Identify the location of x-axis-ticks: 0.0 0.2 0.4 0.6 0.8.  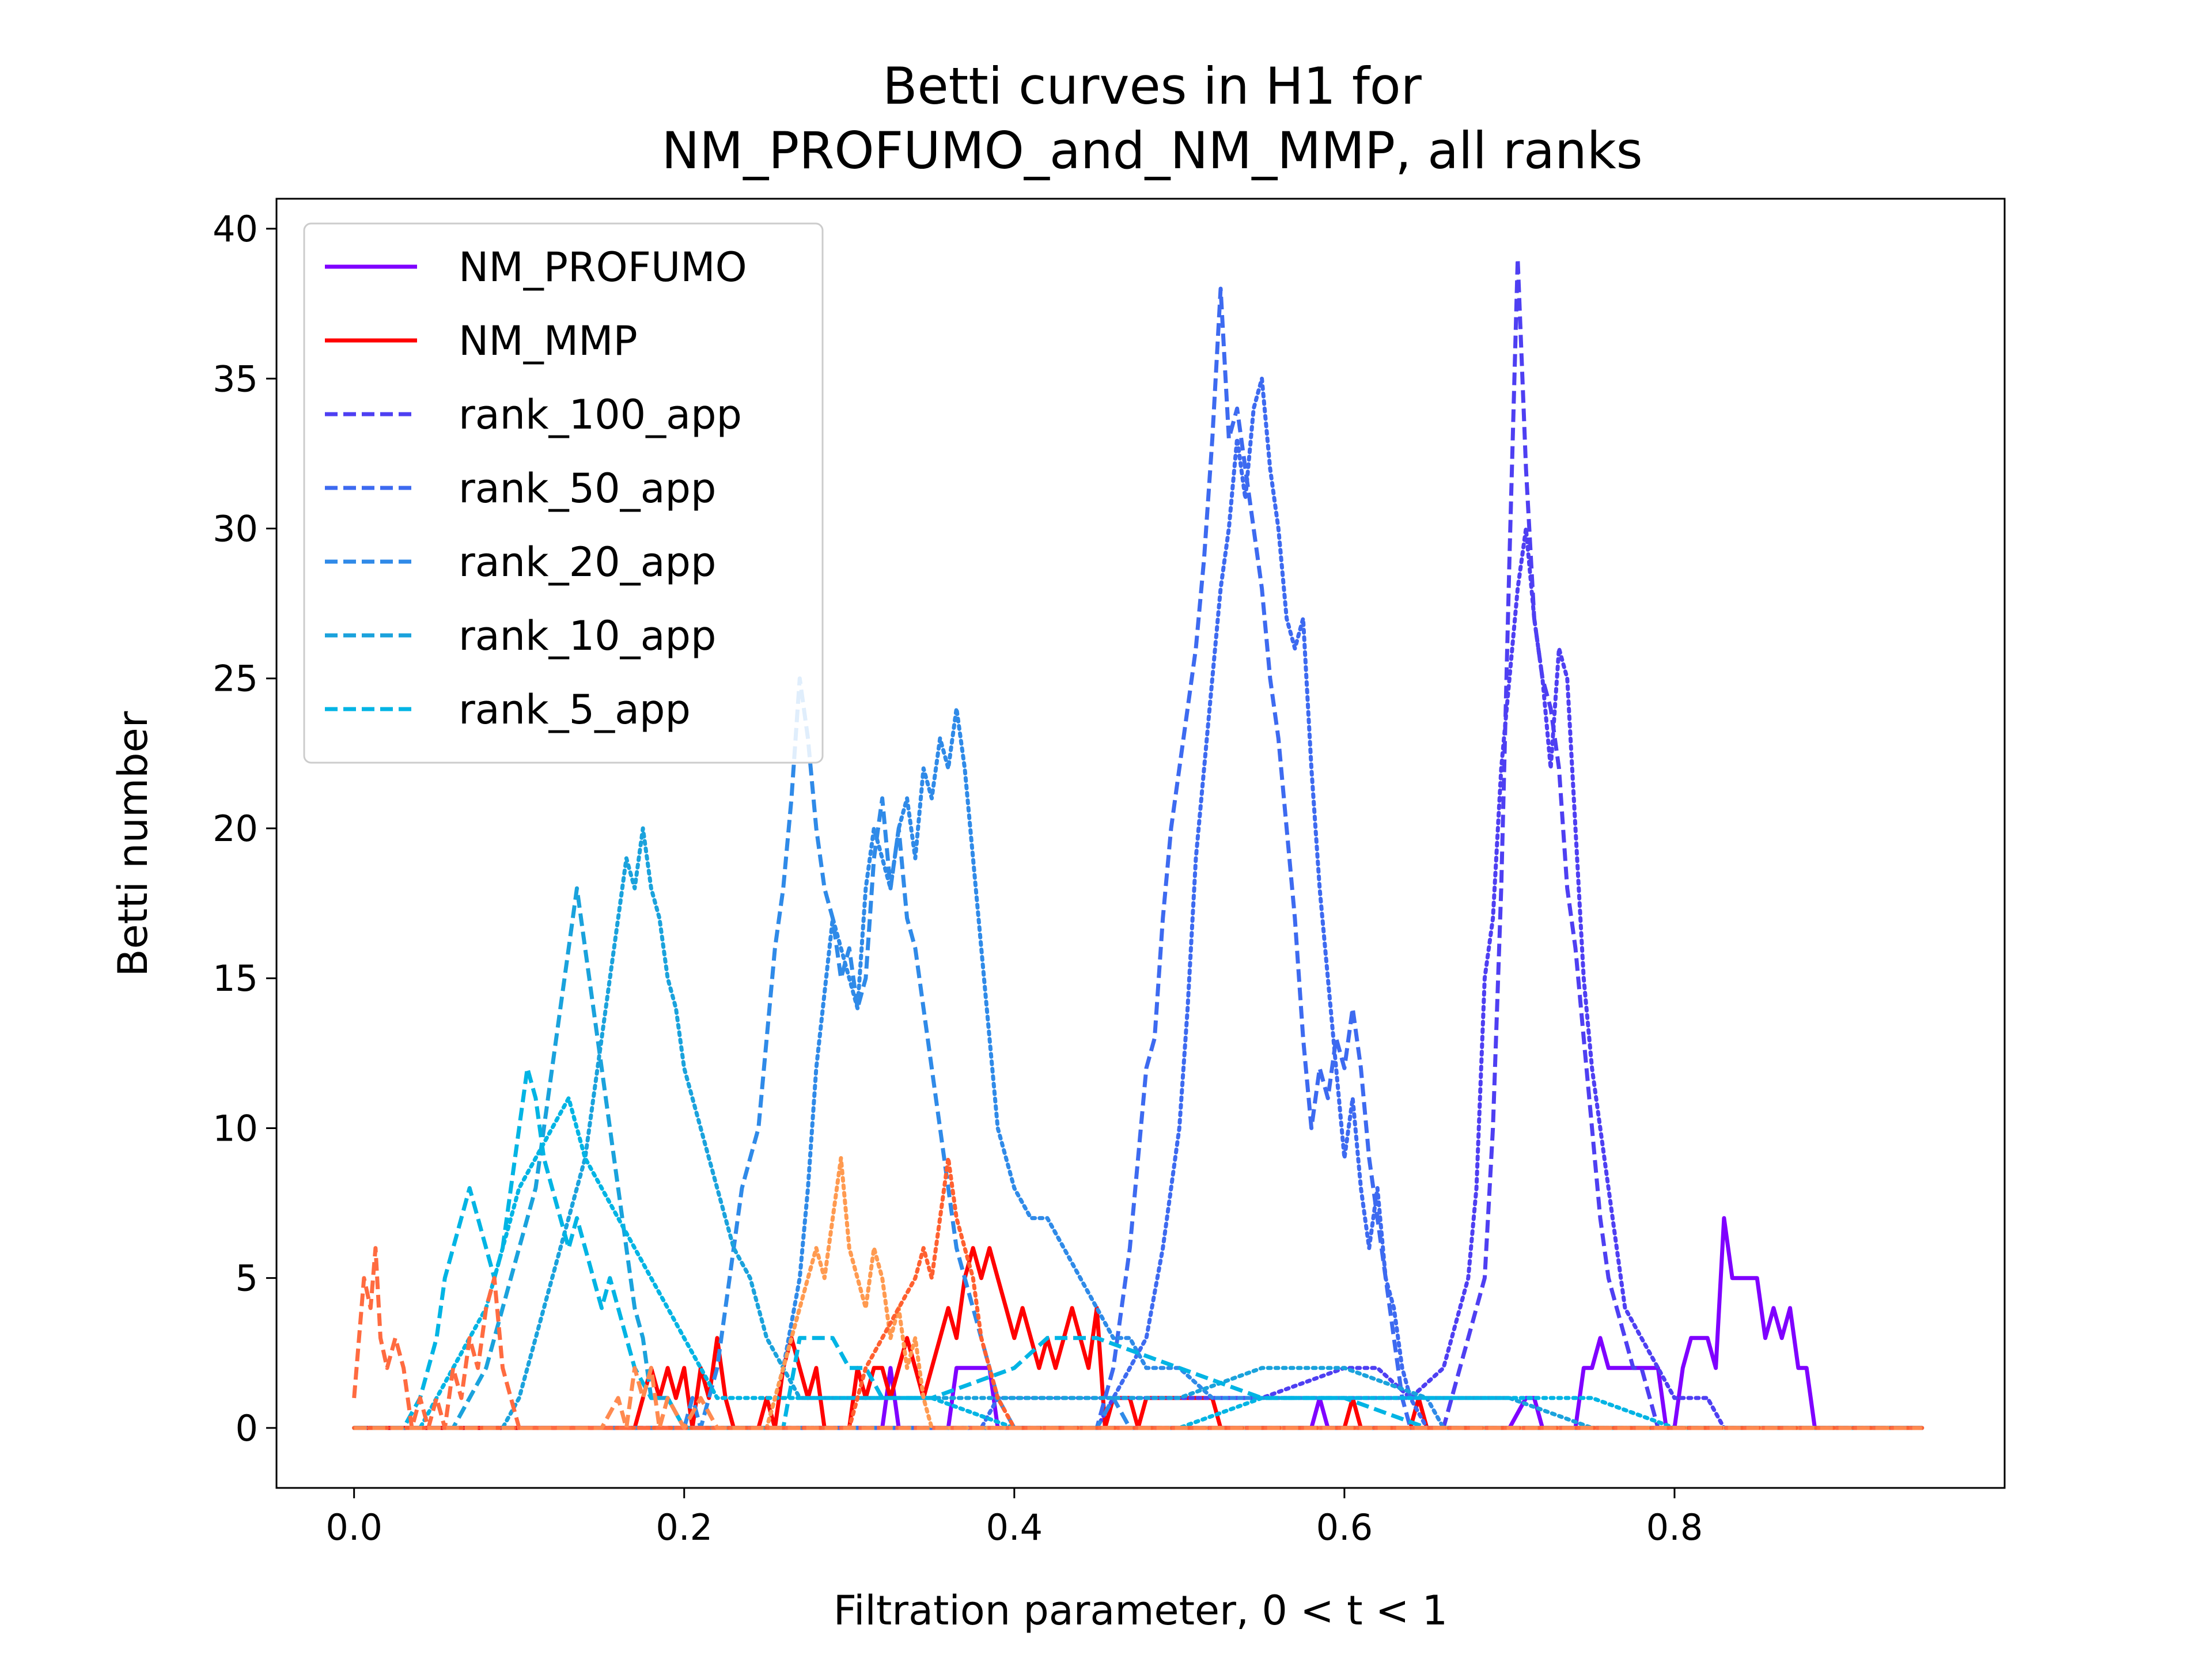
(1014, 1518).